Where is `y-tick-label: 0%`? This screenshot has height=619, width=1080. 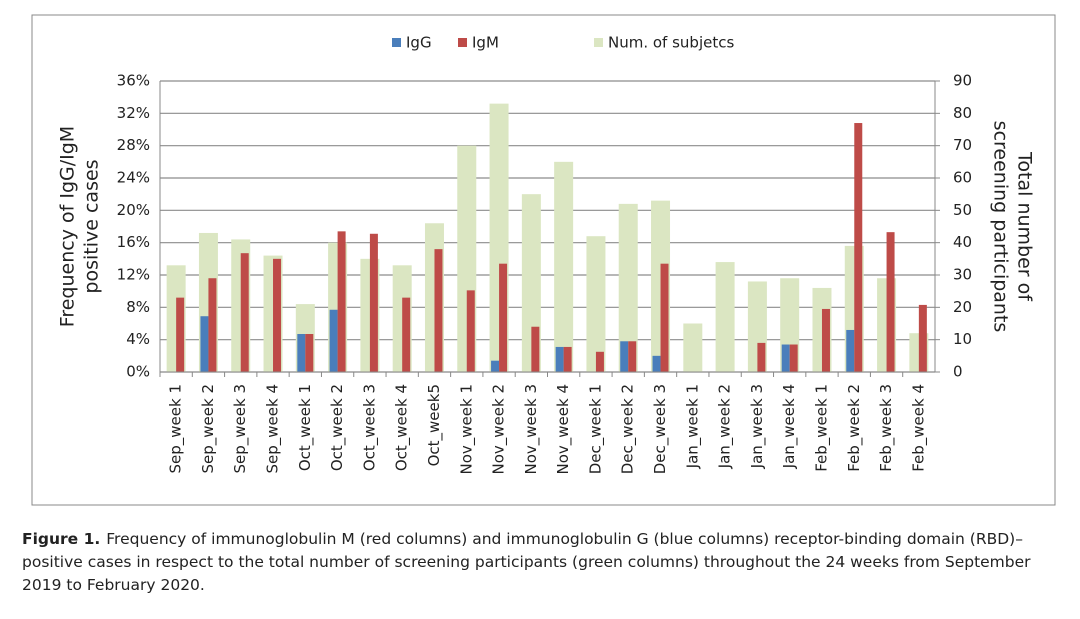
y-tick-label: 0% is located at coordinates (138, 372).